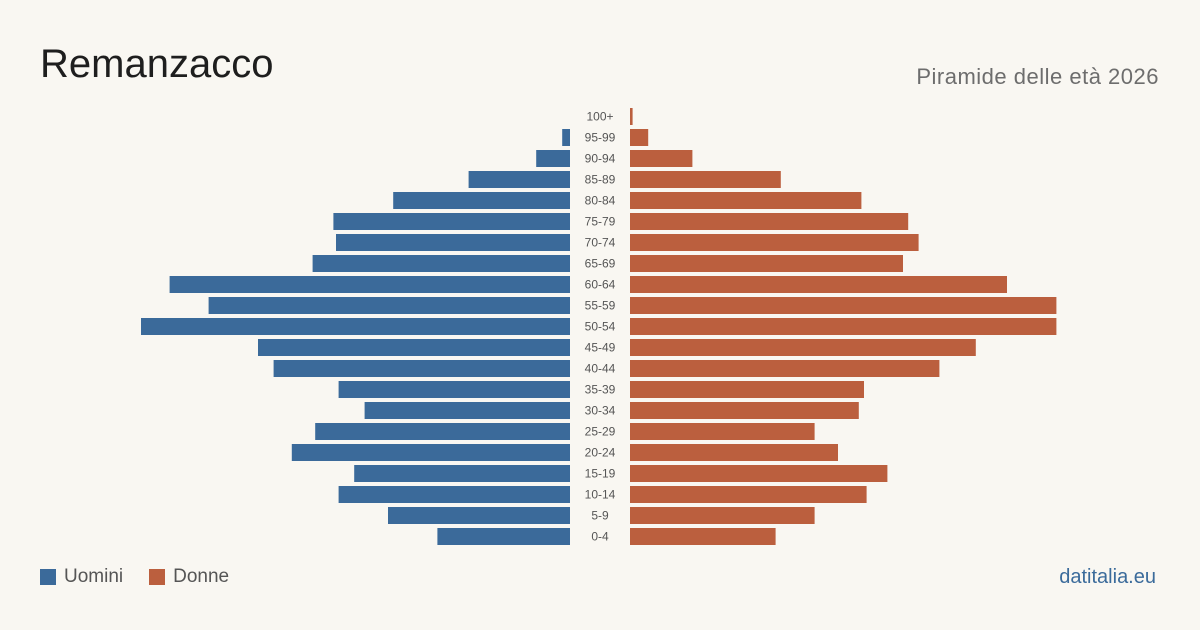 This screenshot has height=630, width=1200. What do you see at coordinates (600, 327) in the screenshot?
I see `age-label-50-54: 50-54` at bounding box center [600, 327].